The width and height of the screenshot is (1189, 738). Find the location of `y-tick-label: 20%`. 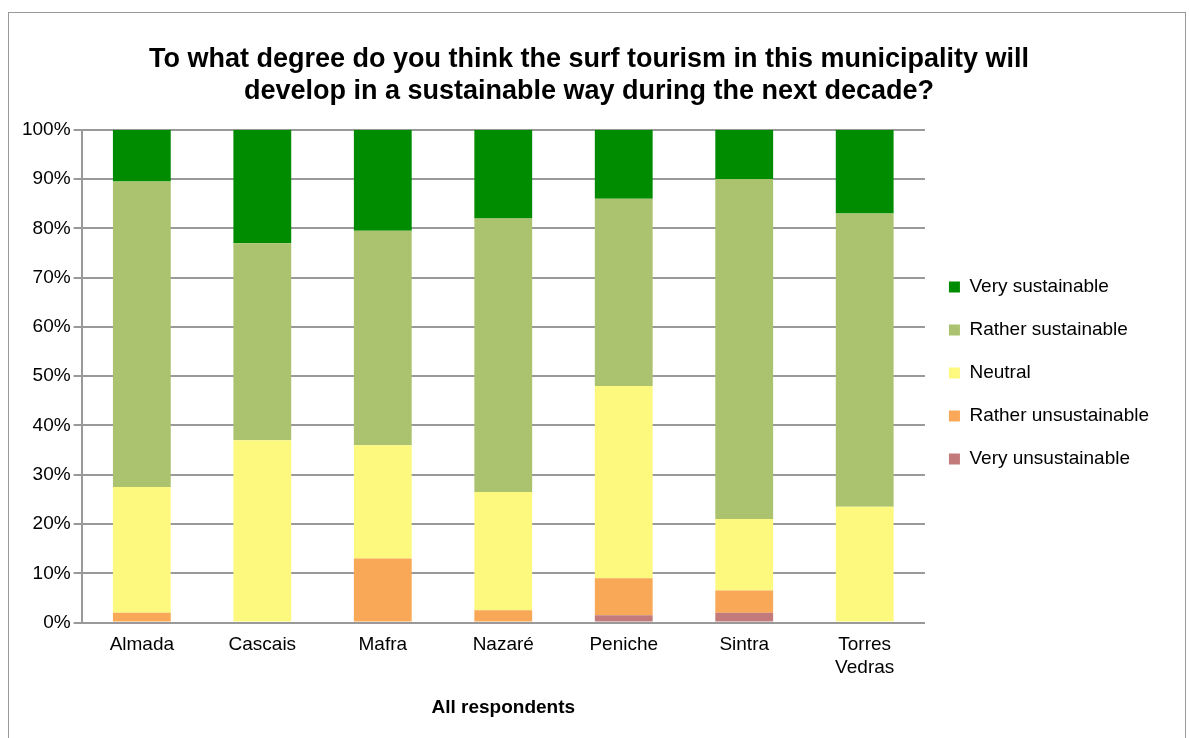

y-tick-label: 20% is located at coordinates (51, 523).